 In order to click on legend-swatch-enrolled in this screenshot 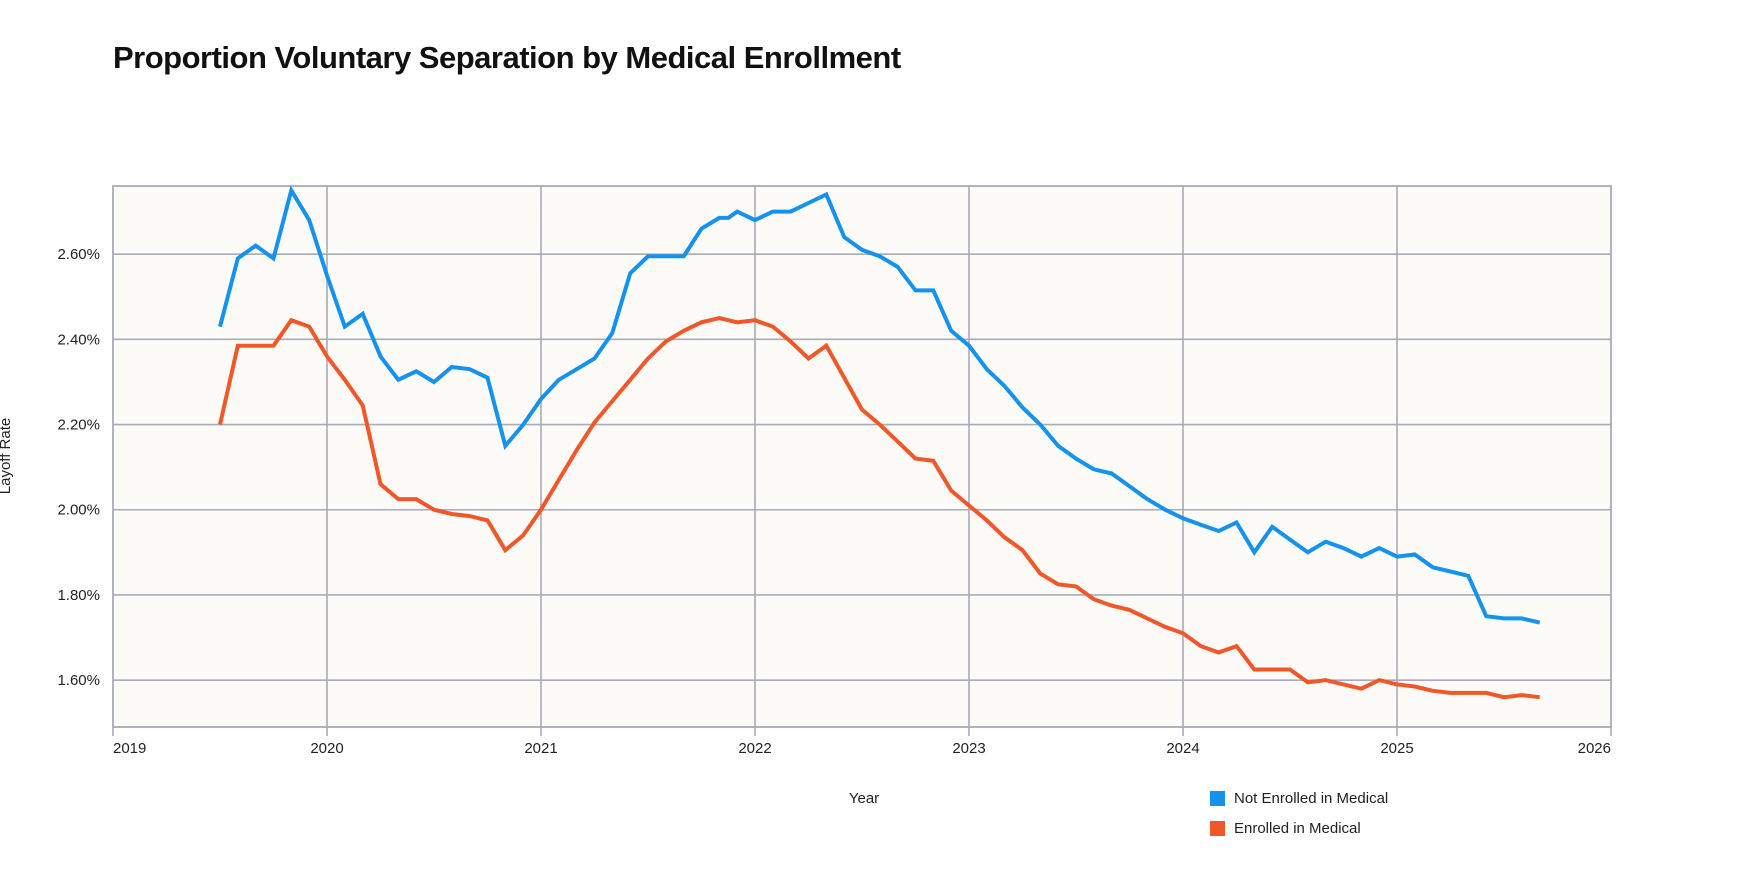, I will do `click(1217, 828)`.